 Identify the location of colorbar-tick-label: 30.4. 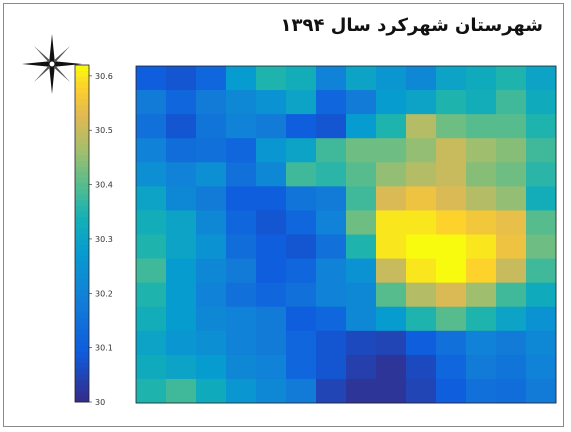
(104, 185).